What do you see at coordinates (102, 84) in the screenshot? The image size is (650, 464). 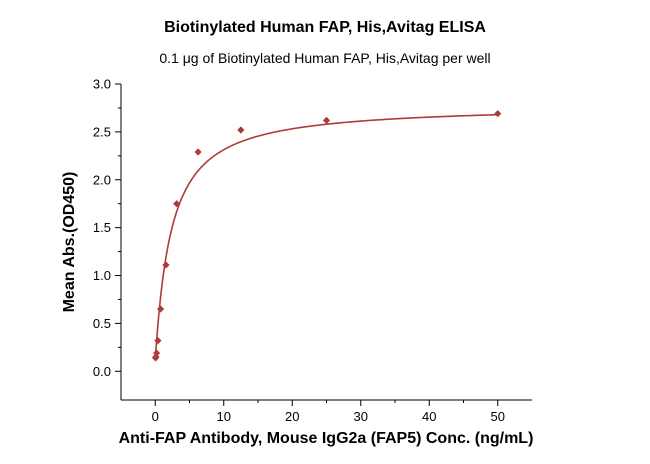 I see `y-tick-label: 3.0` at bounding box center [102, 84].